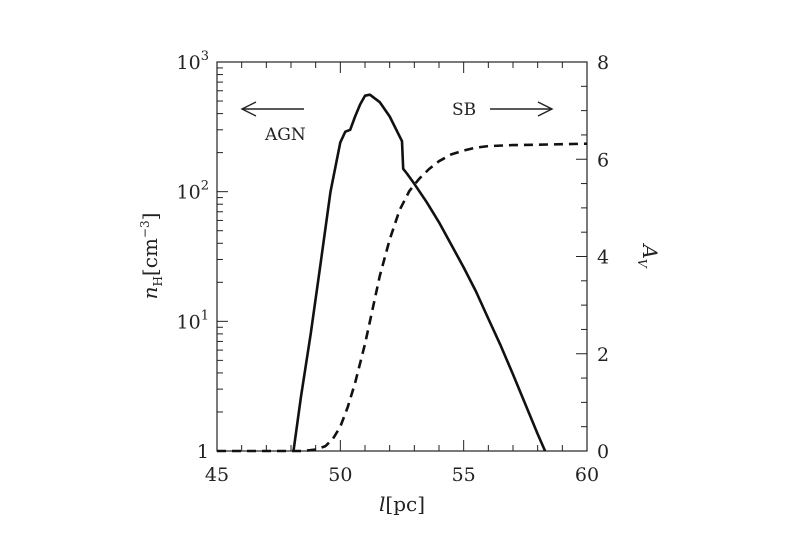  I want to click on y-left-tick-label: 10², so click(193, 191).